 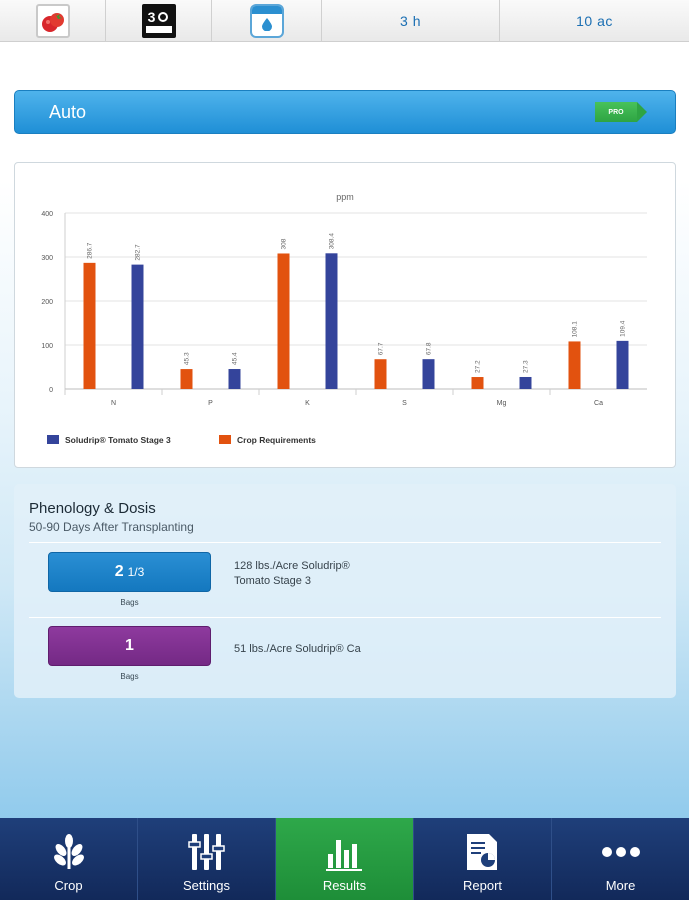 I want to click on nav-label: Results, so click(x=344, y=885).